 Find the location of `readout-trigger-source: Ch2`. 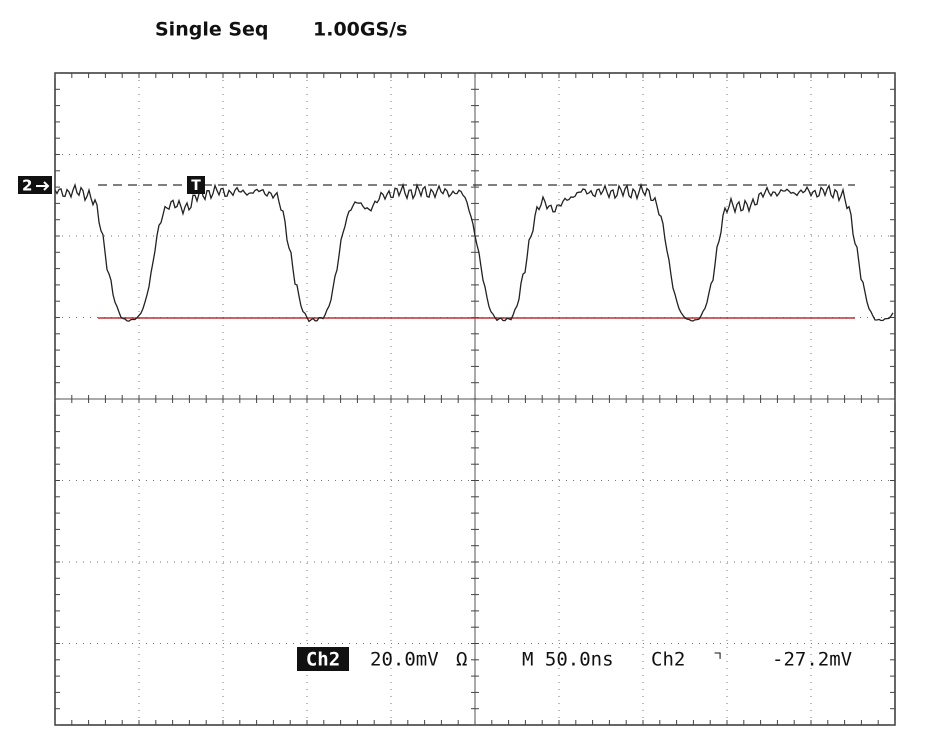

readout-trigger-source: Ch2 is located at coordinates (668, 660).